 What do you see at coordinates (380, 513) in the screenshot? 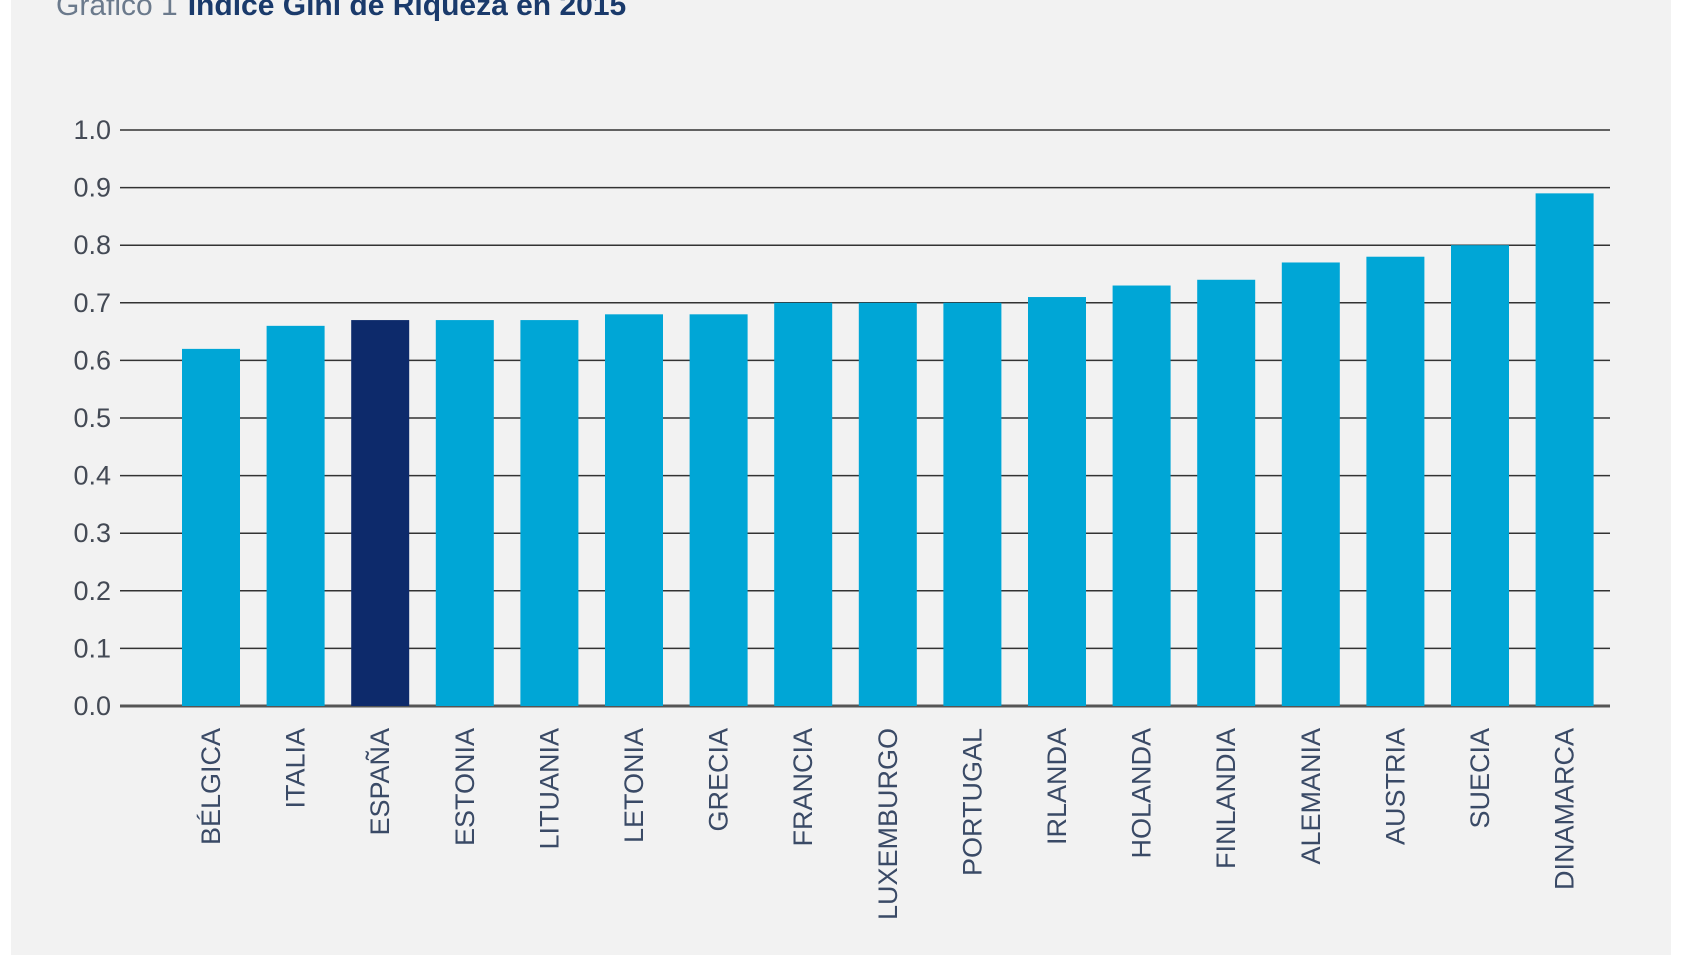
I see `bar-highlighted` at bounding box center [380, 513].